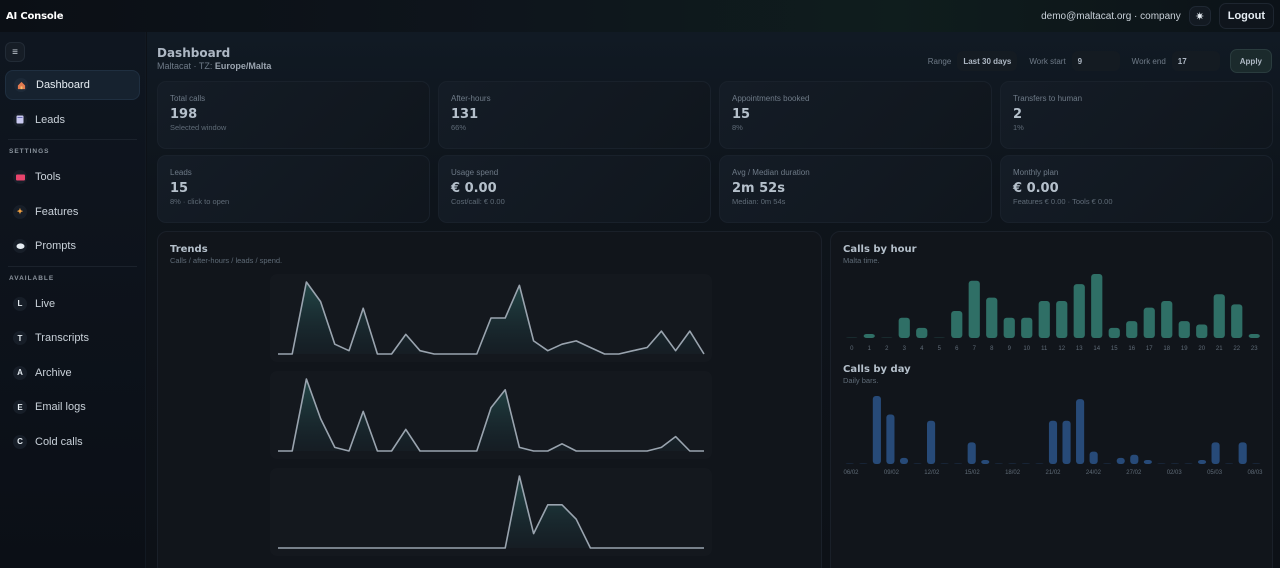 The image size is (1280, 568). I want to click on calls-sparkline, so click(491, 318).